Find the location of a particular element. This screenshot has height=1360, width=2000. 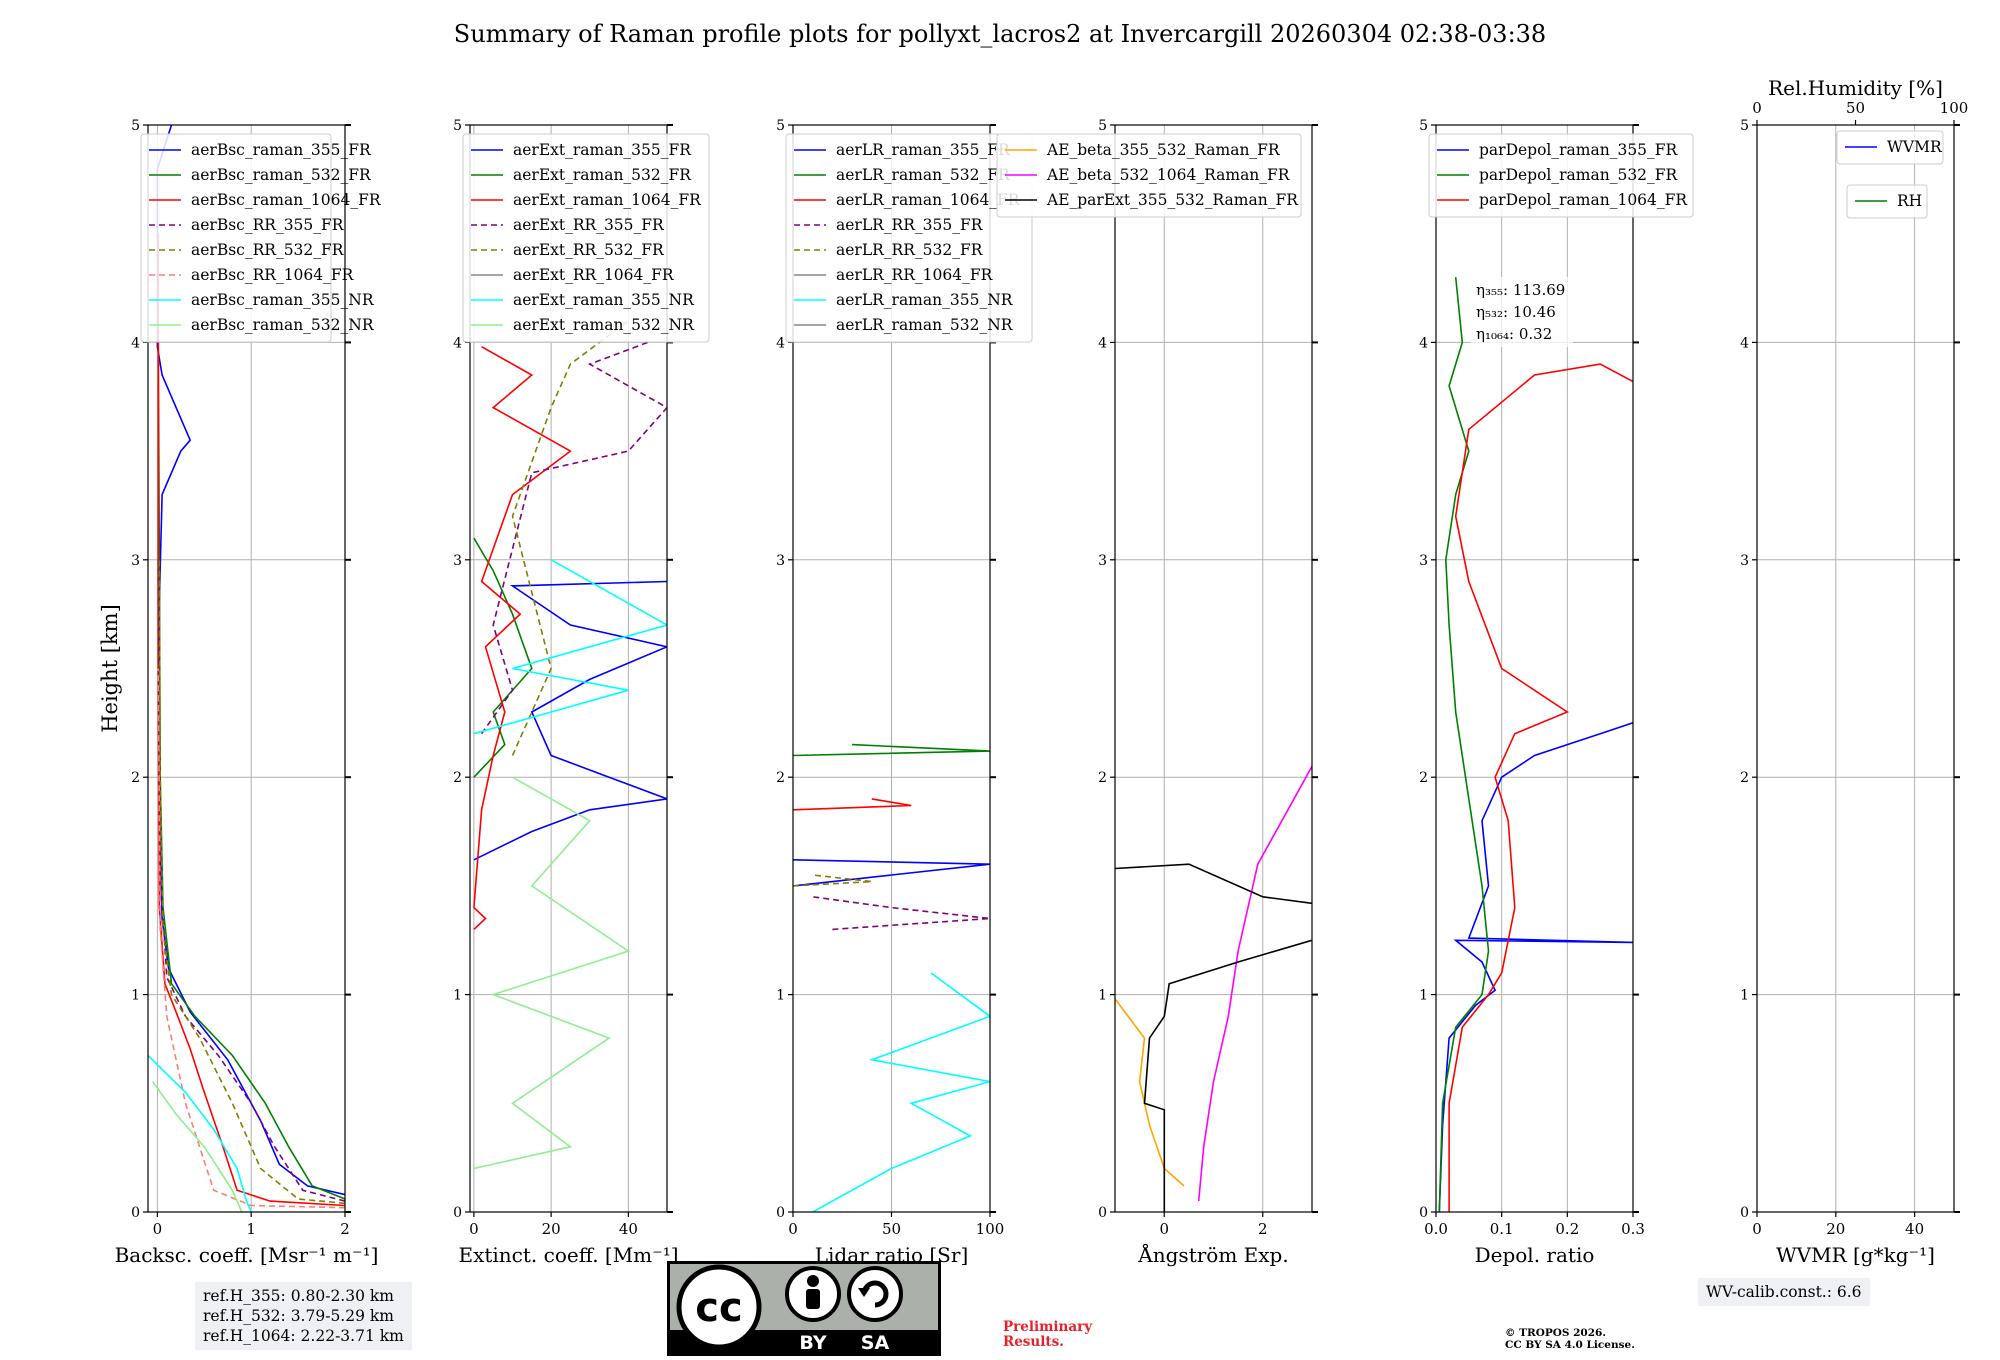

series-aerExt_raman_1064_FR is located at coordinates (522, 638).